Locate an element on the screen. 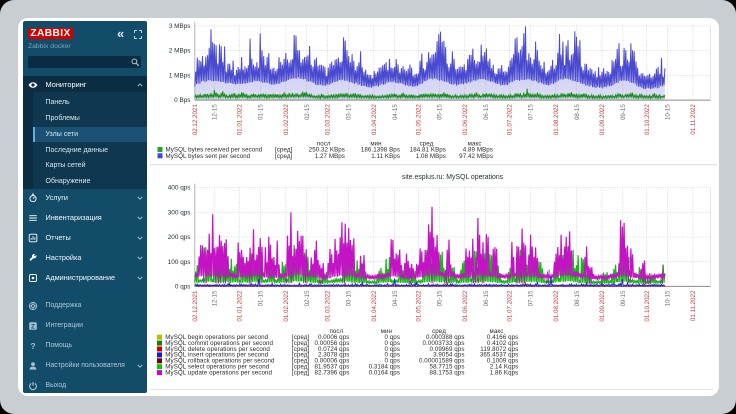 The image size is (736, 414). svg-text: 0.09969 qps is located at coordinates (447, 349).